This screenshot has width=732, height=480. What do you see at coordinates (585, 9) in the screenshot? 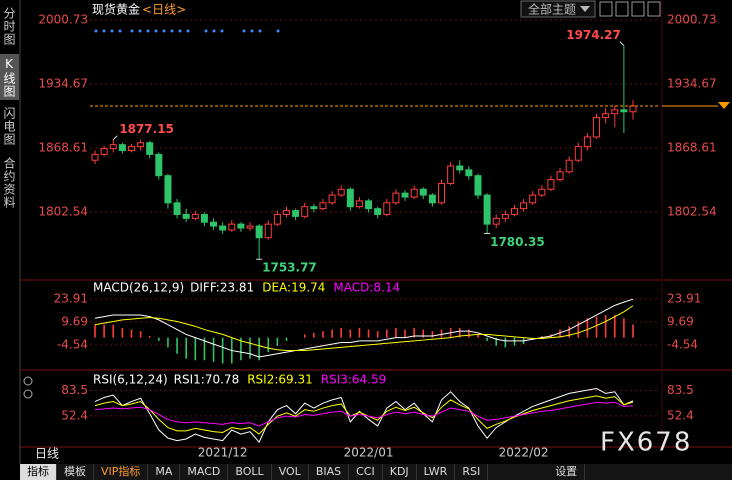
I see `dropdown-icon` at bounding box center [585, 9].